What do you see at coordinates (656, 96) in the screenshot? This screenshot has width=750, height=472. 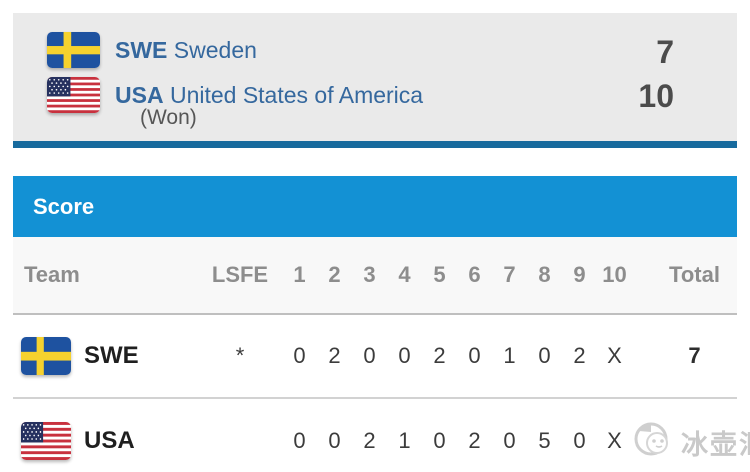 I see `score-usa: 10` at bounding box center [656, 96].